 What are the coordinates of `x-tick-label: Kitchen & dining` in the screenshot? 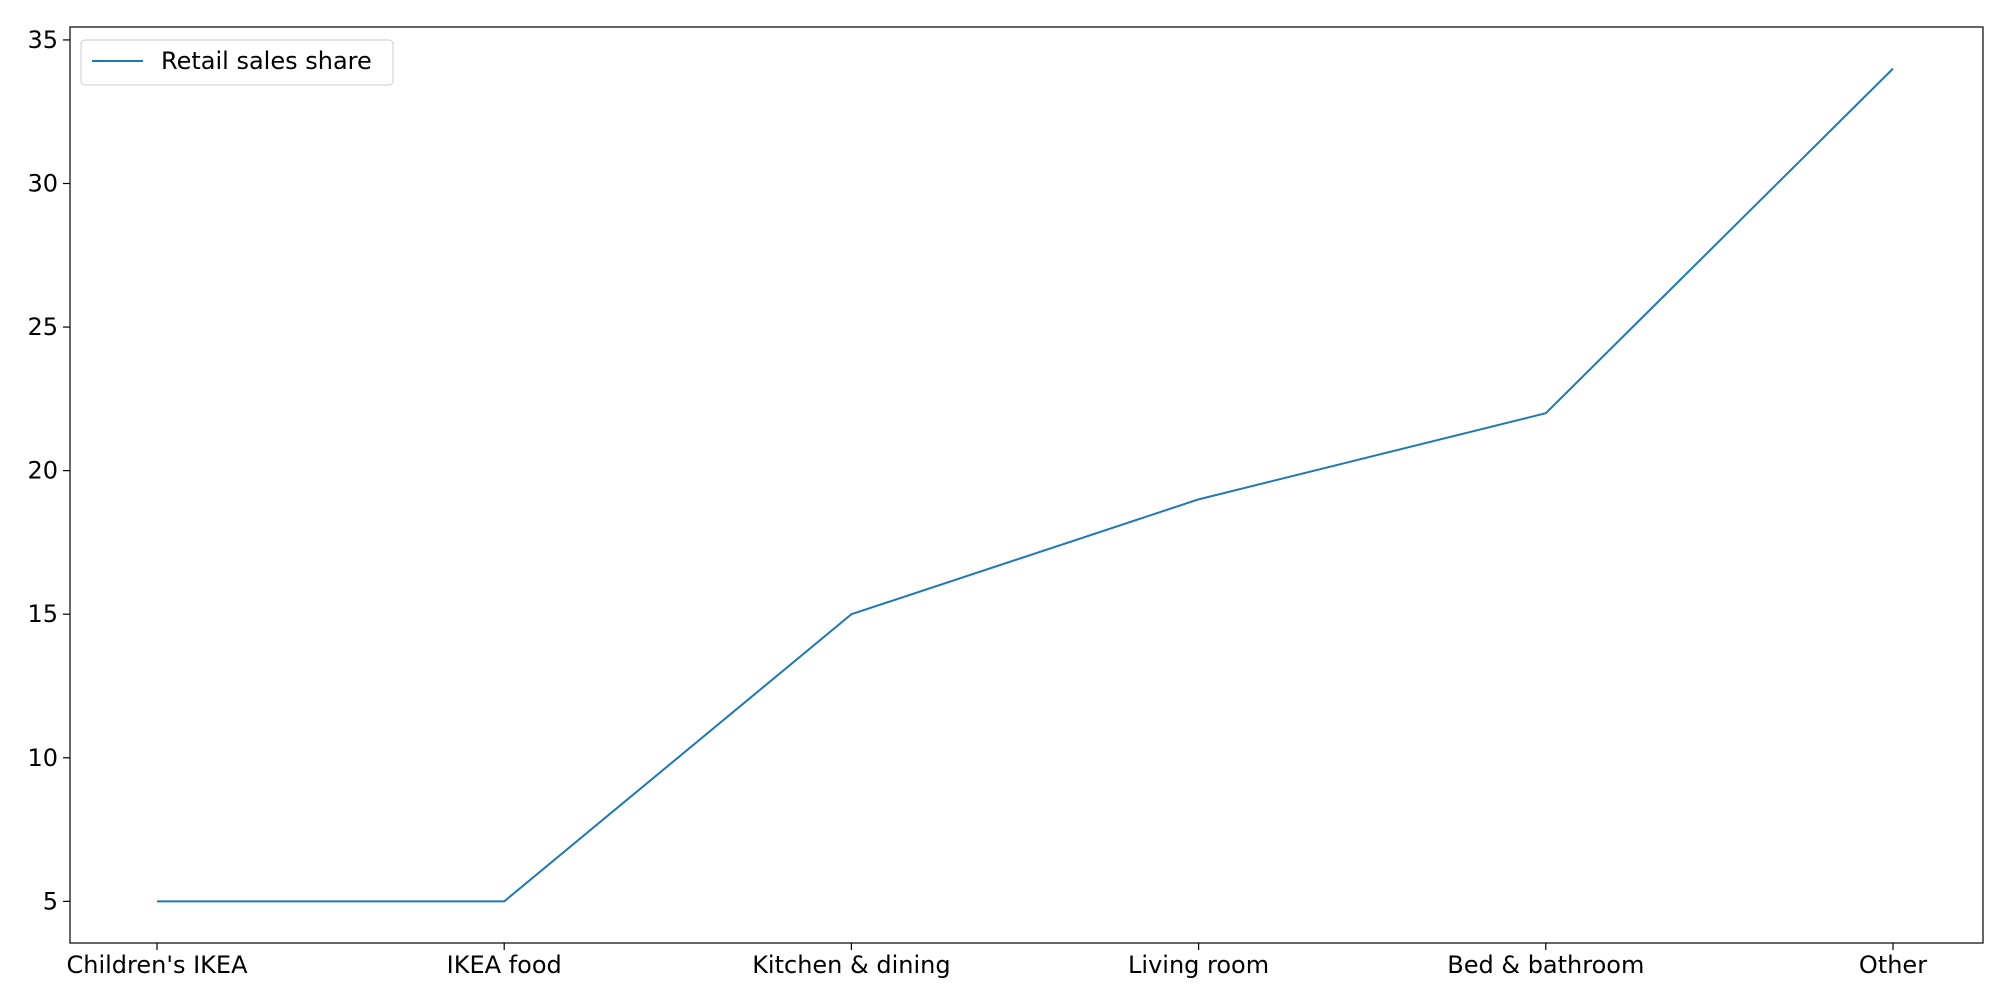 It's located at (851, 965).